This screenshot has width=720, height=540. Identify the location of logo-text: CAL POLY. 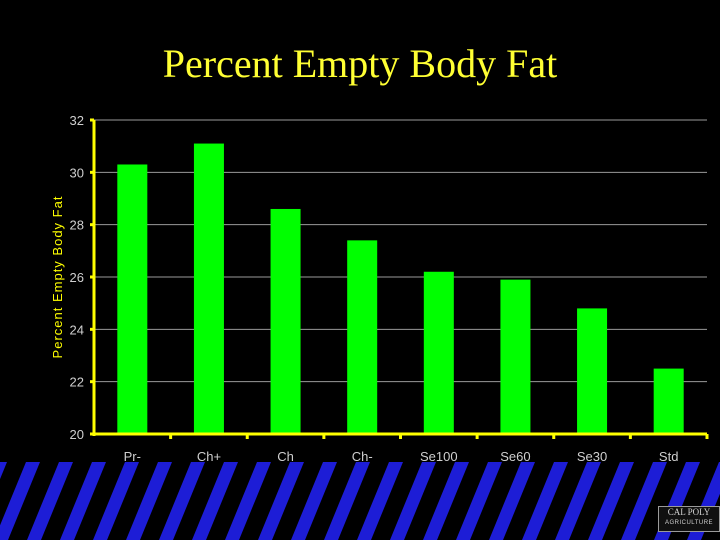
(689, 512).